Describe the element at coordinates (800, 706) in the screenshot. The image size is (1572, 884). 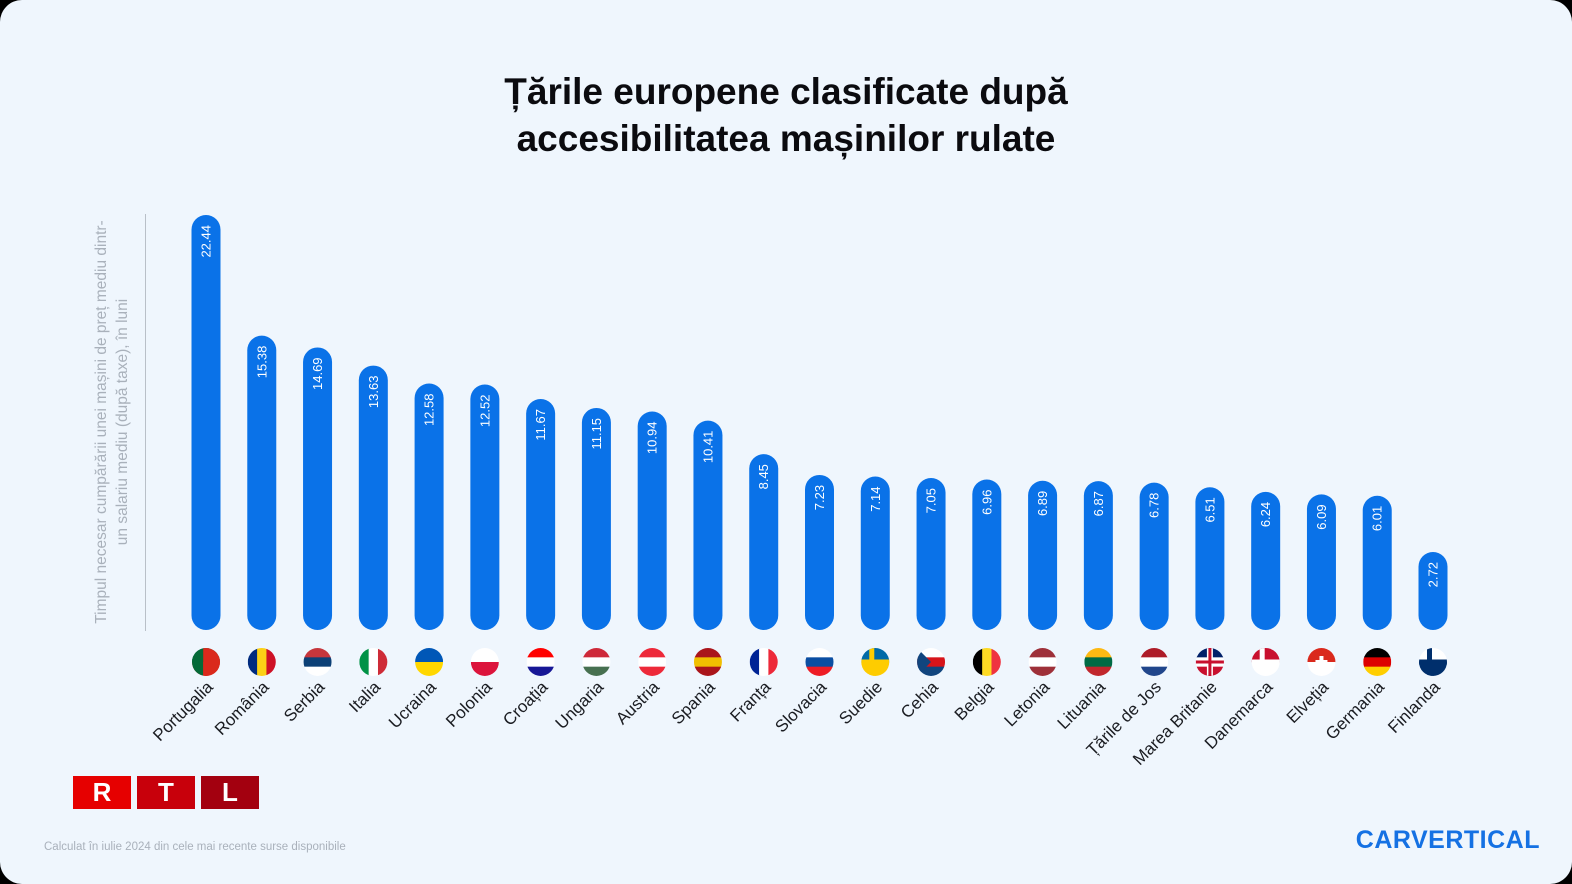
I see `country-label: Slovacia` at that location.